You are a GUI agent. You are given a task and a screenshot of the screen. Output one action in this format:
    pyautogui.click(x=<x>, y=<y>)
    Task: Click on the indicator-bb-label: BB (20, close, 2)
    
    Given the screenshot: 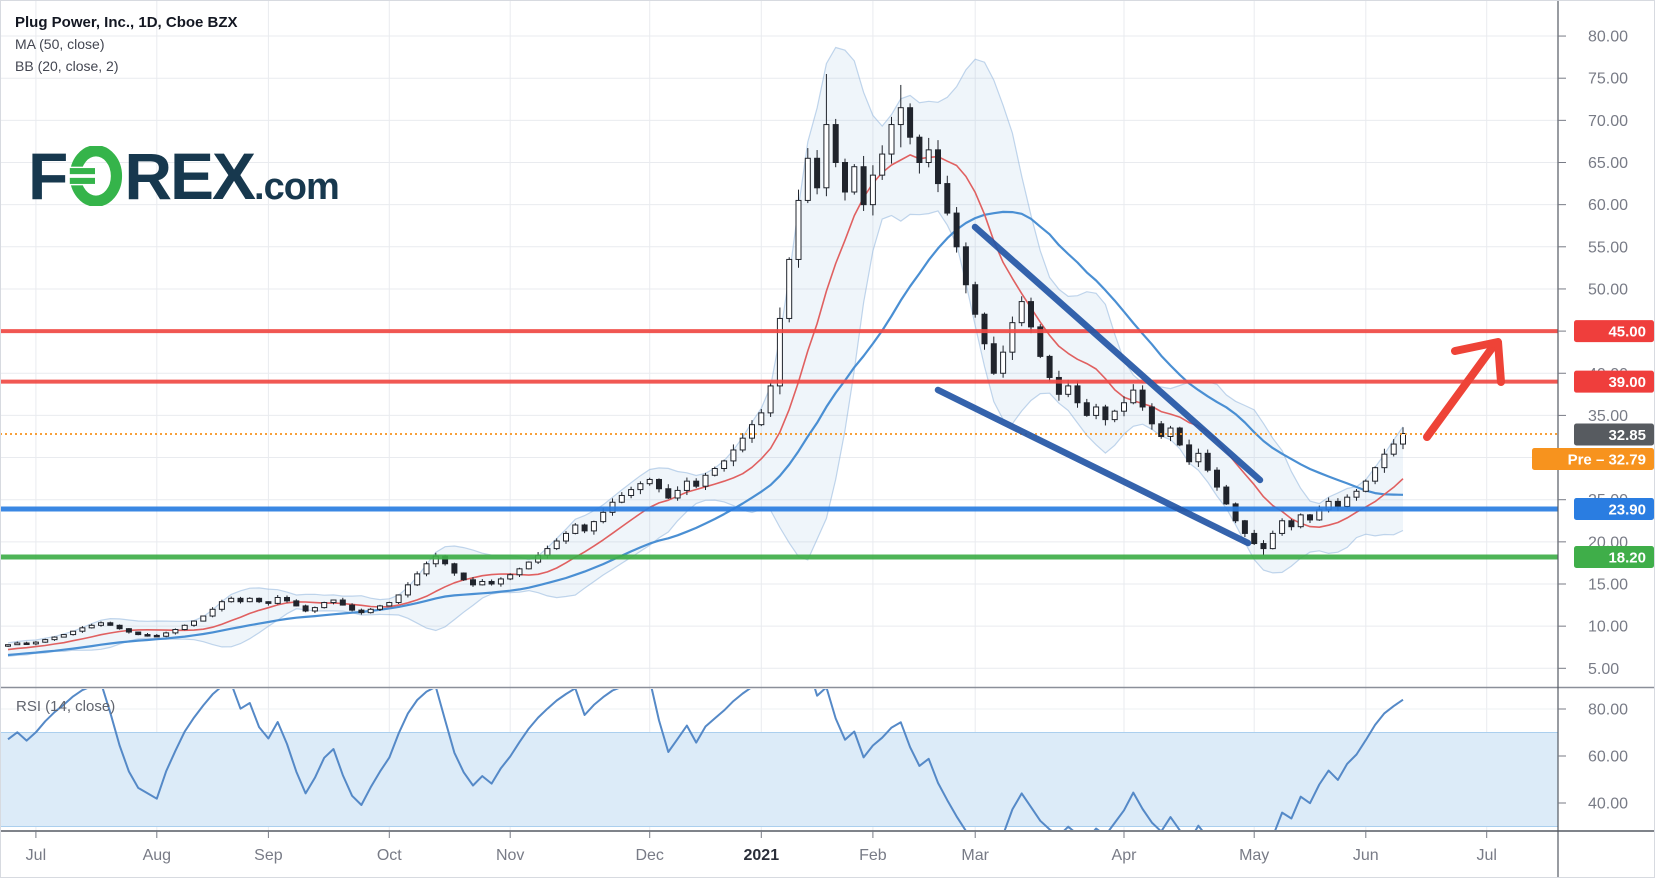 What is the action you would take?
    pyautogui.click(x=67, y=65)
    